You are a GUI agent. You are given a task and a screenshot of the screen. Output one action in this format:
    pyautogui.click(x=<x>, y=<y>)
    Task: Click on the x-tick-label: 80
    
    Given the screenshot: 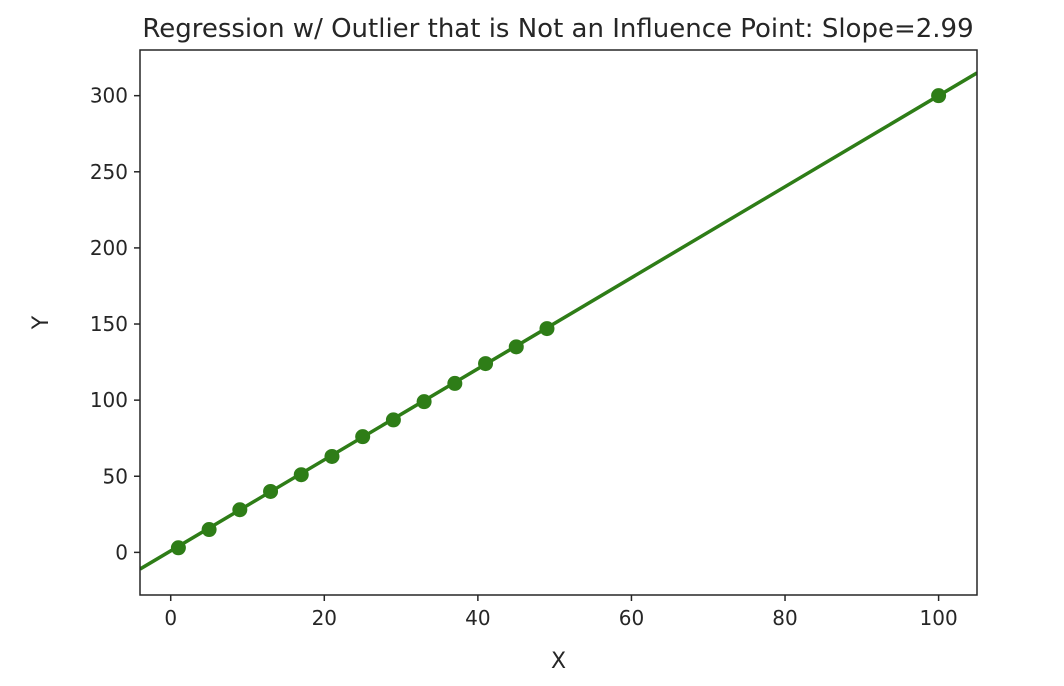 What is the action you would take?
    pyautogui.click(x=784, y=618)
    